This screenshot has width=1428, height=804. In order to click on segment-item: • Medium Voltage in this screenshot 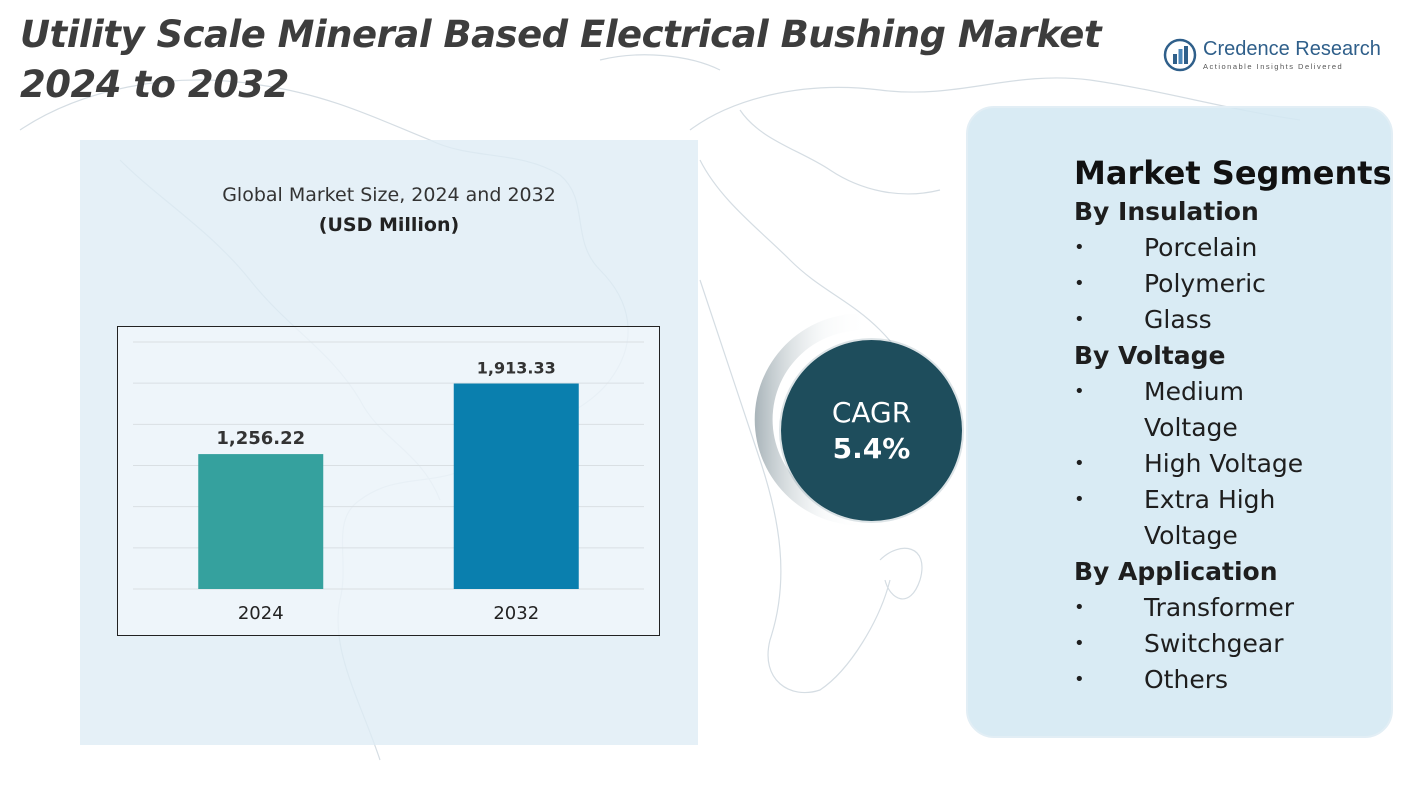, I will do `click(1206, 410)`.